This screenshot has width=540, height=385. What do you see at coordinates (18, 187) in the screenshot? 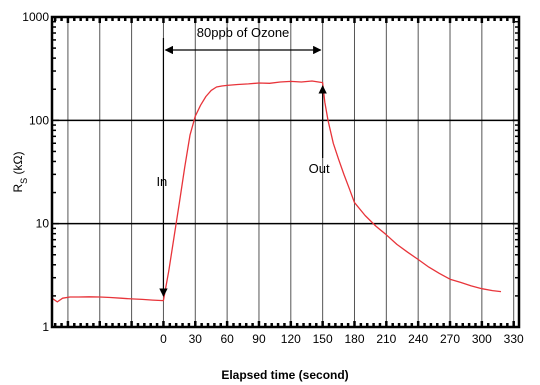
I see `y-axis-title-main: R` at bounding box center [18, 187].